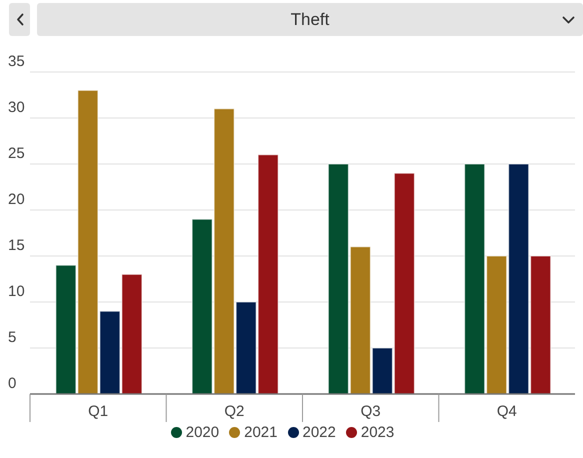  Describe the element at coordinates (16, 153) in the screenshot. I see `y-tick-label: 25` at that location.